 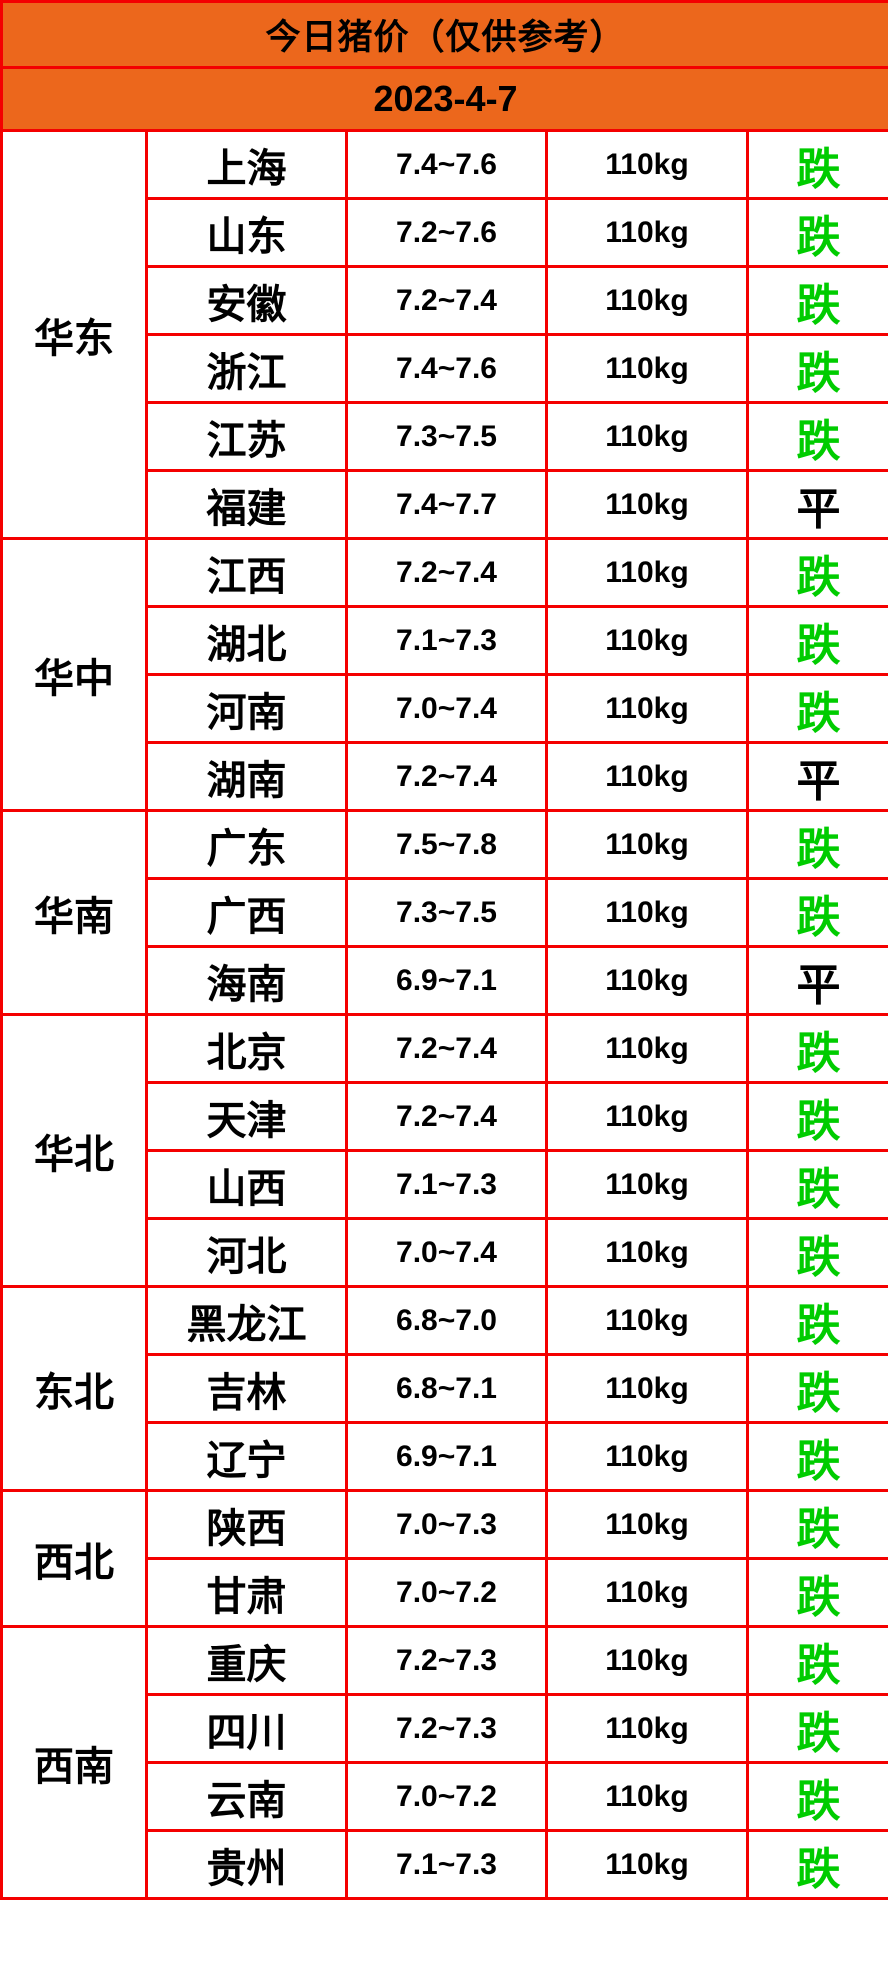 I want to click on table-row: 山东 7.2~7.6 110kg 跌, so click(x=445, y=232).